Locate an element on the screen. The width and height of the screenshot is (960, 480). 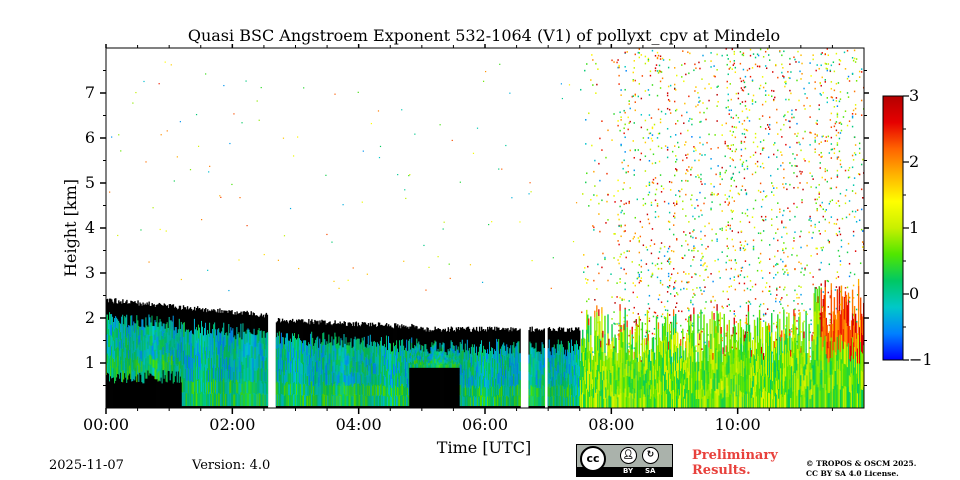
y-tick-label: 4 is located at coordinates (90, 227).